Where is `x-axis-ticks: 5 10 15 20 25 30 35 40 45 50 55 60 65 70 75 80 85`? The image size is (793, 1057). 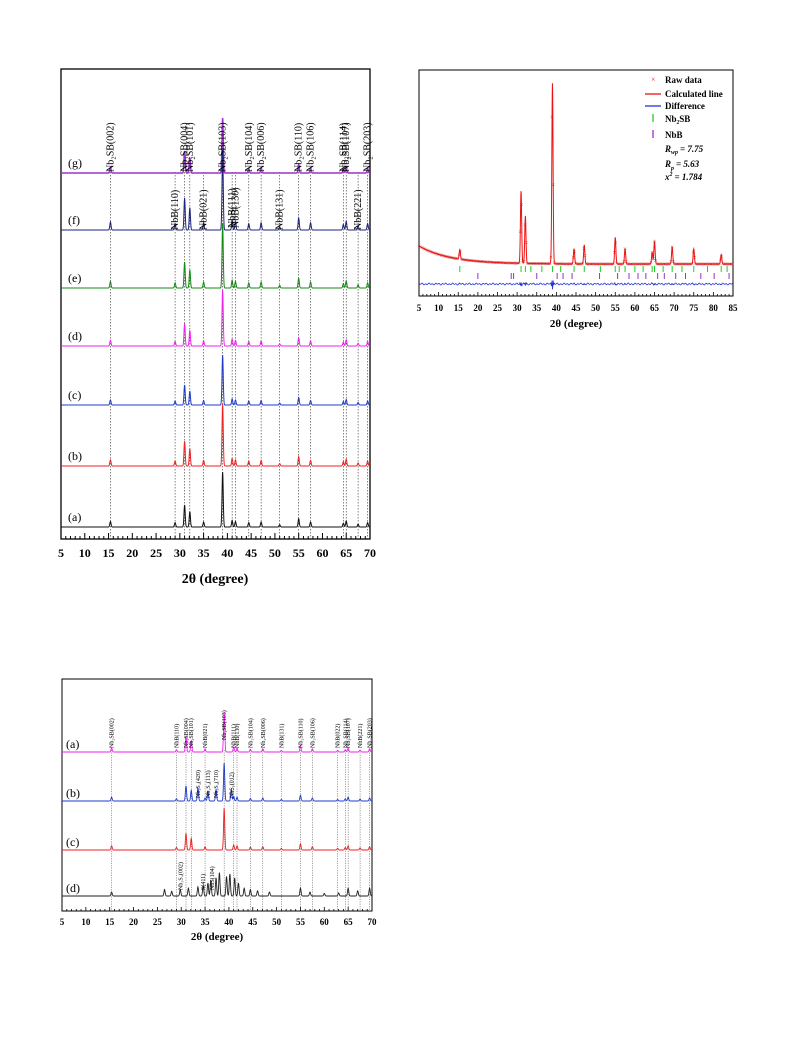 x-axis-ticks: 5 10 15 20 25 30 35 40 45 50 55 60 65 70 75 80 85 is located at coordinates (577, 302).